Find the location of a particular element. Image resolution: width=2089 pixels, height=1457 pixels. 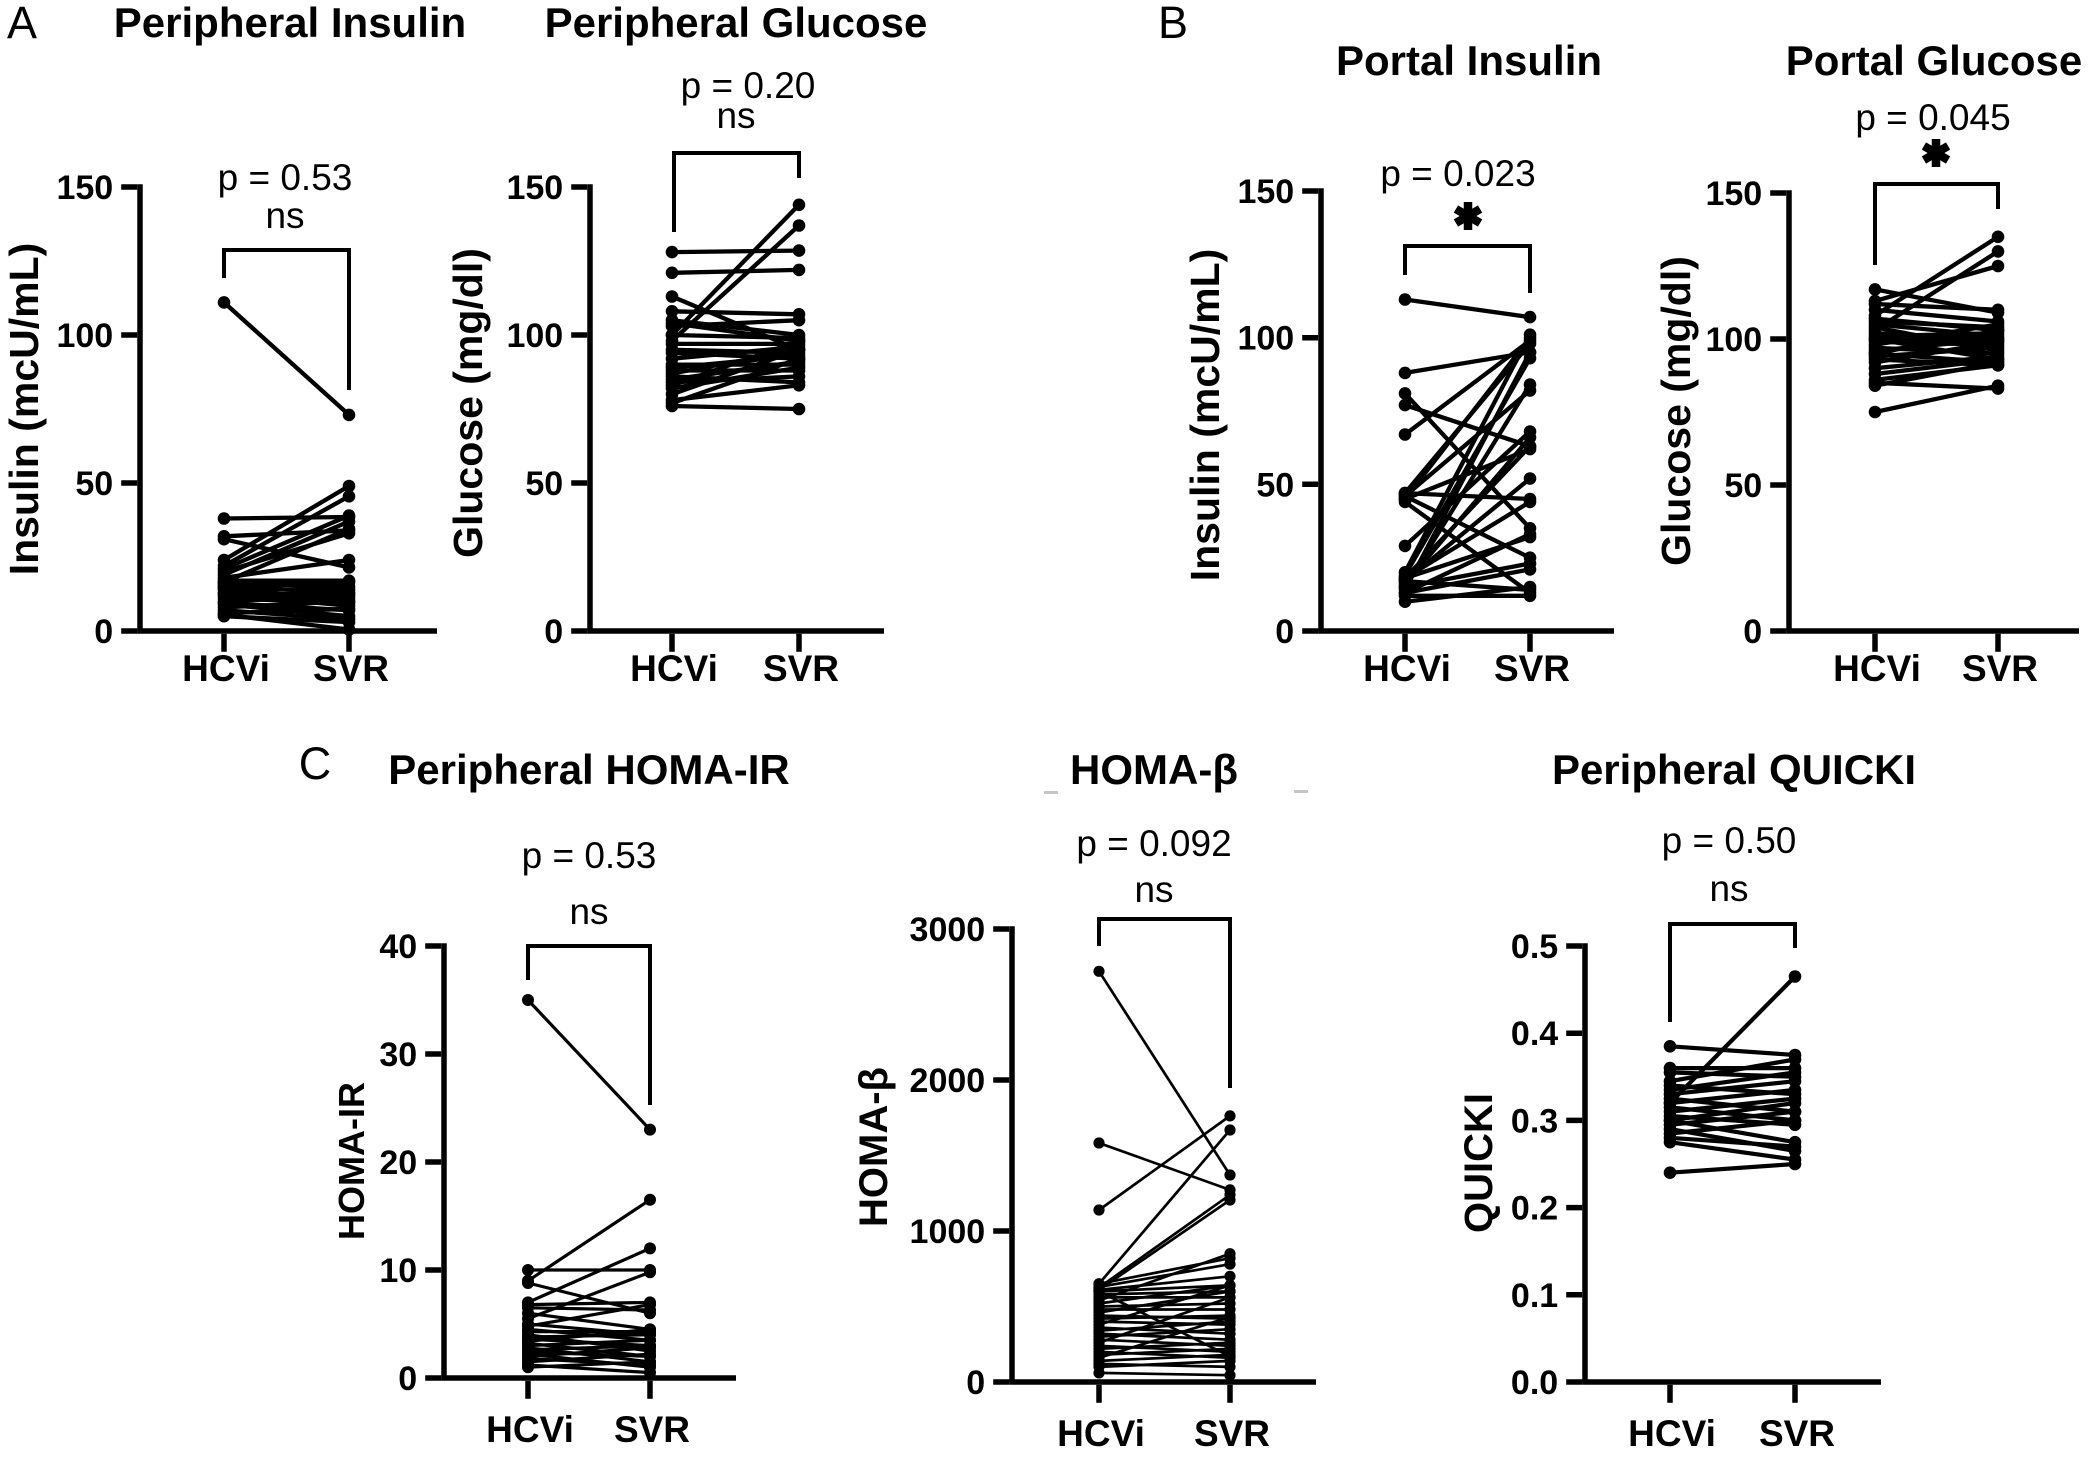

svg-text: C is located at coordinates (315, 763).